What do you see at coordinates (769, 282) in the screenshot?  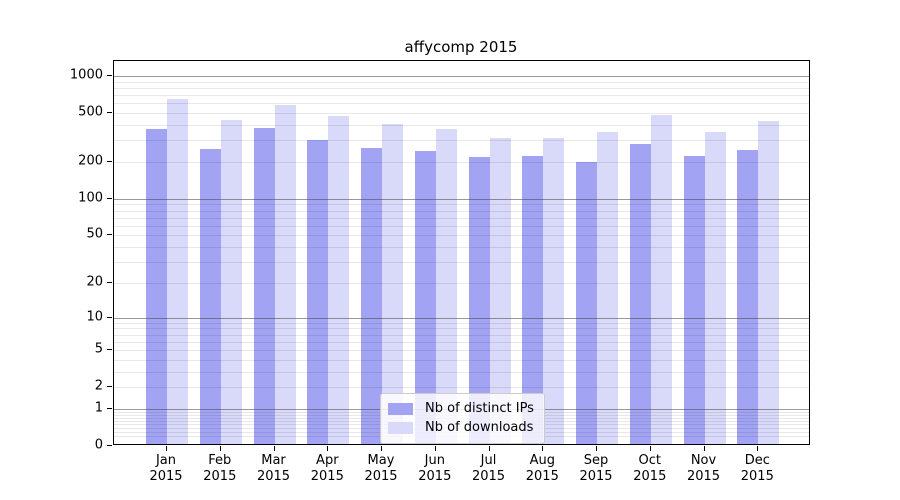 I see `bar-downloads-dec` at bounding box center [769, 282].